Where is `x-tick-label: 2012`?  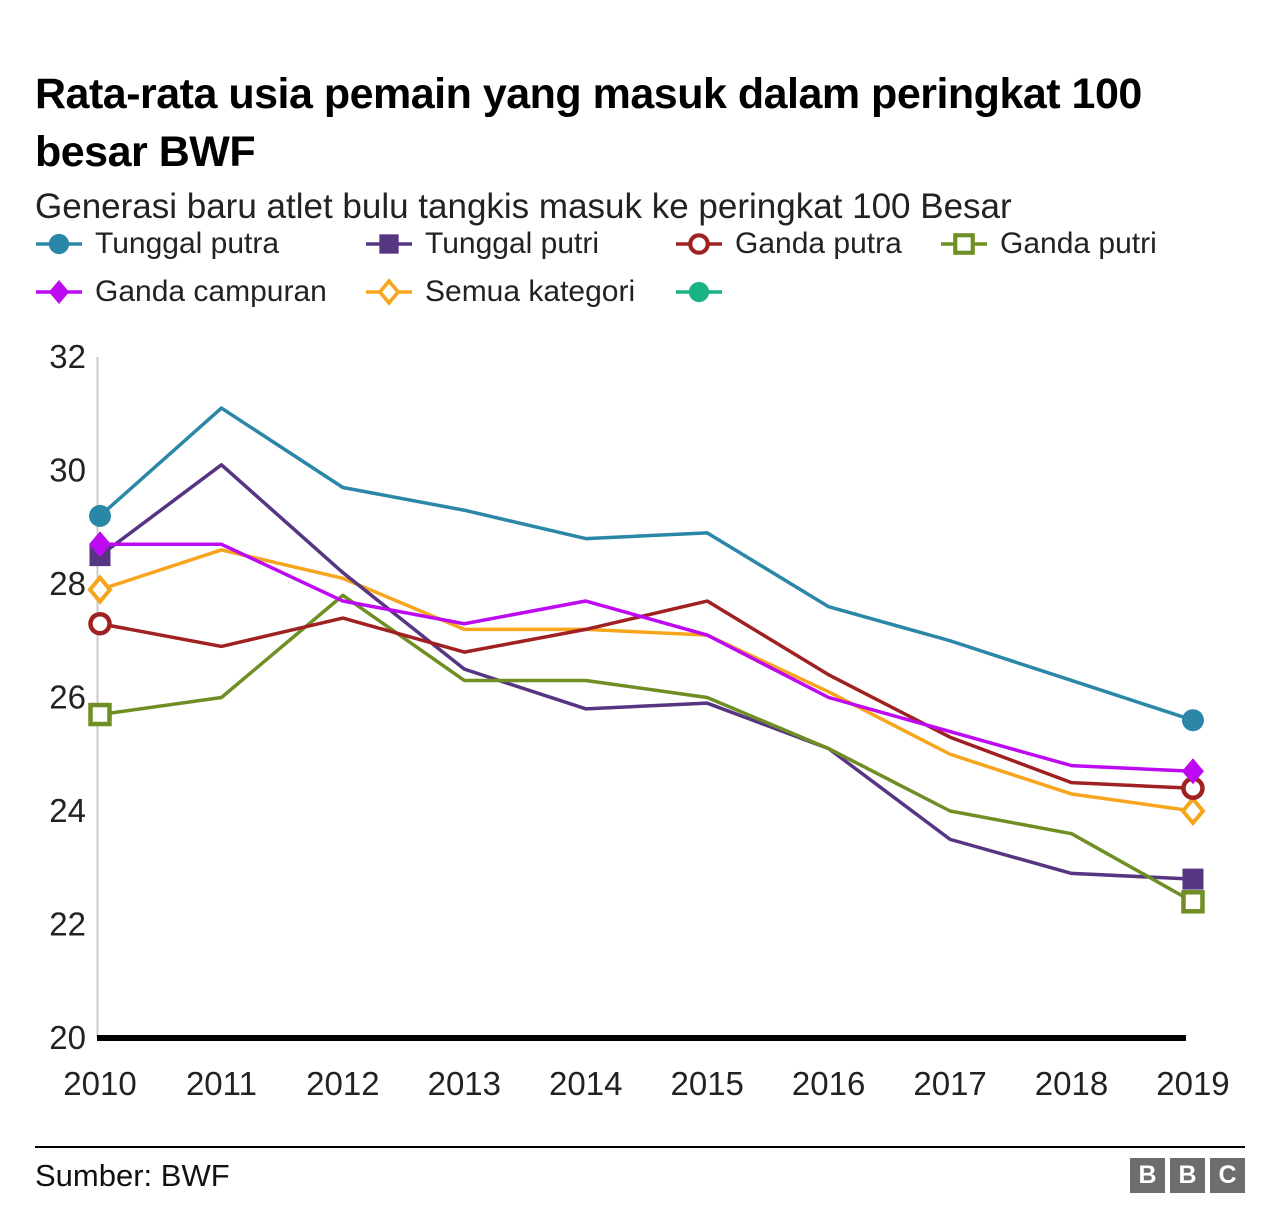 x-tick-label: 2012 is located at coordinates (342, 1083).